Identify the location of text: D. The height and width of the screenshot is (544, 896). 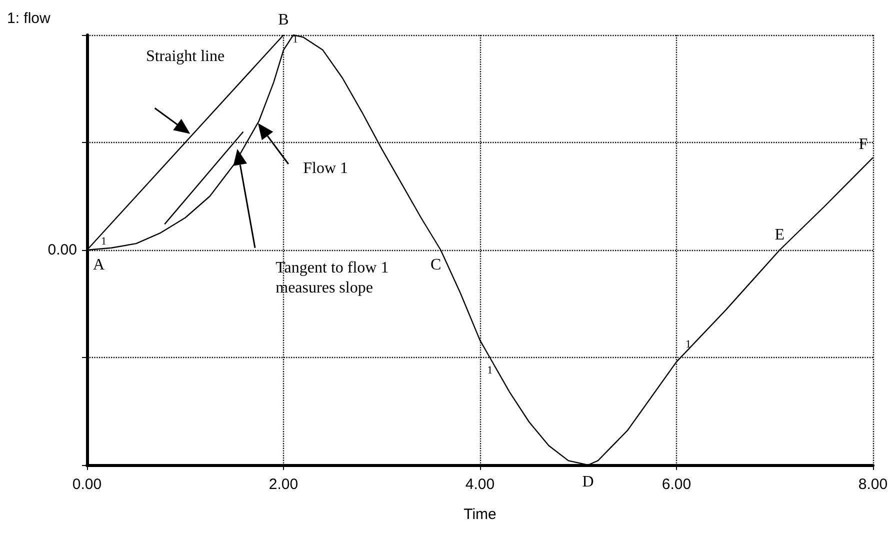
(588, 482).